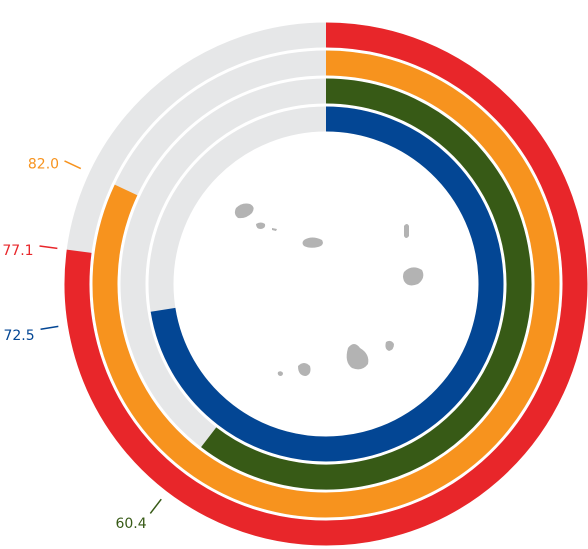  I want to click on value-label: 82.0, so click(43, 164).